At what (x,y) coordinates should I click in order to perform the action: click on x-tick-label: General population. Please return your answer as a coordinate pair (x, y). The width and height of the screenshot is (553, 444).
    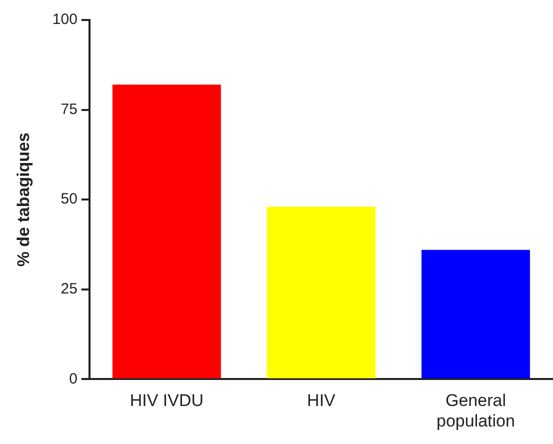
    Looking at the image, I should click on (475, 410).